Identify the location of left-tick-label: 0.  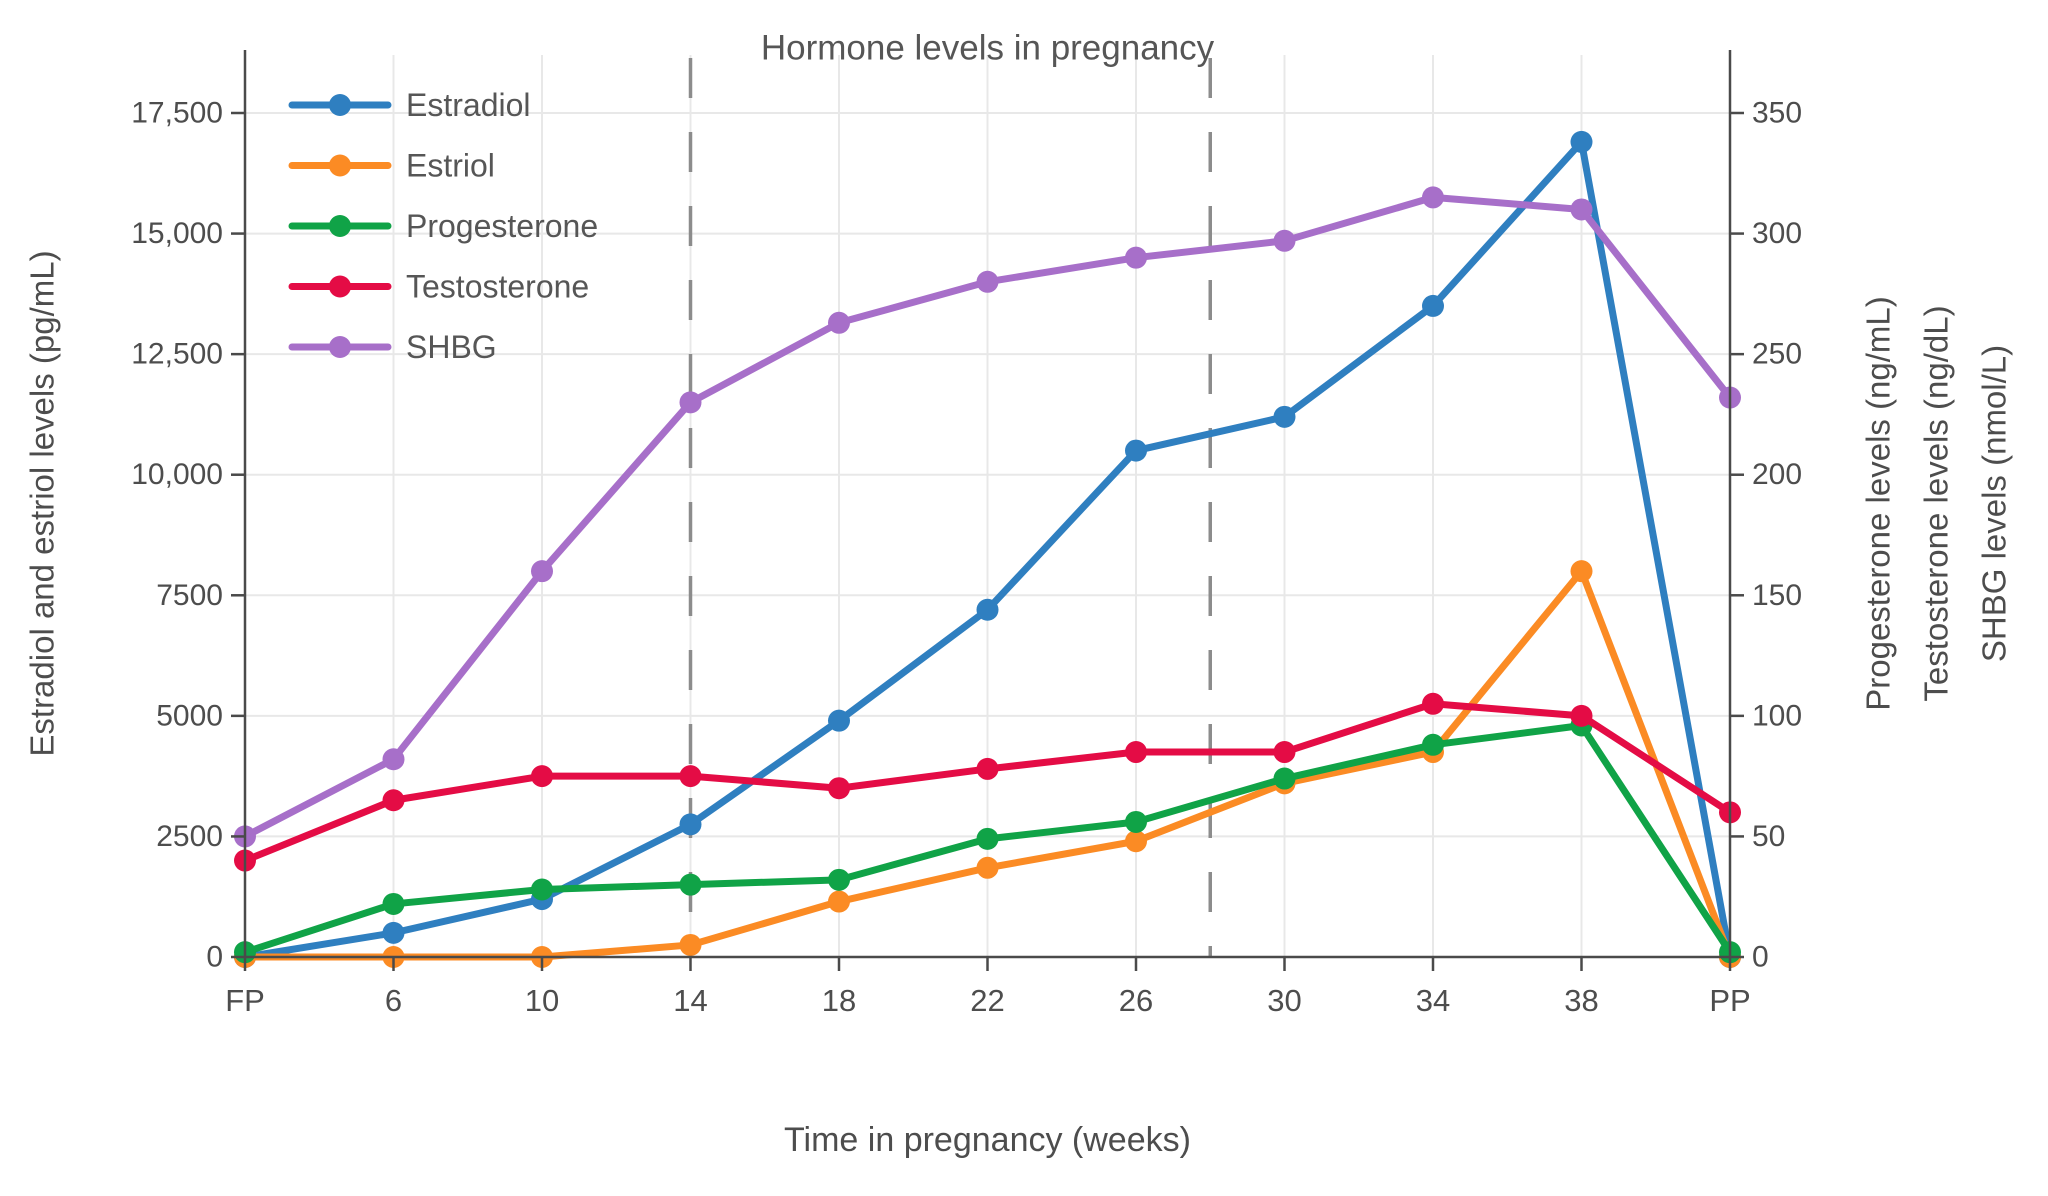
(214, 957).